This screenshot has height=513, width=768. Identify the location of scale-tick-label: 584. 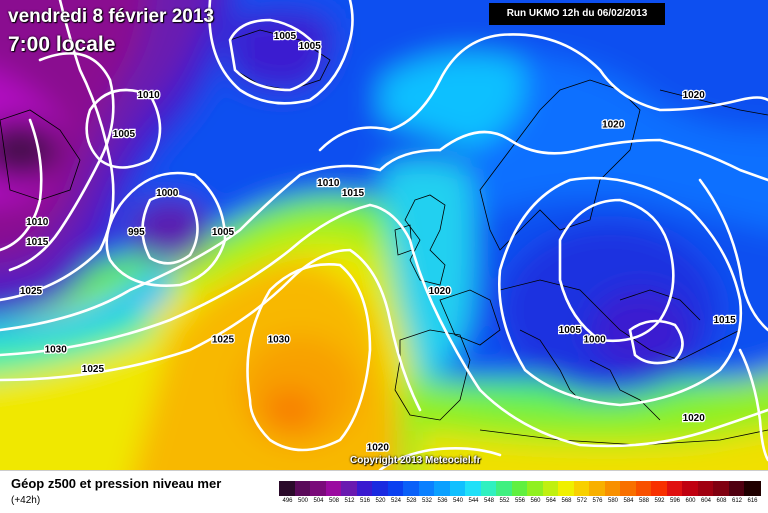
(628, 501).